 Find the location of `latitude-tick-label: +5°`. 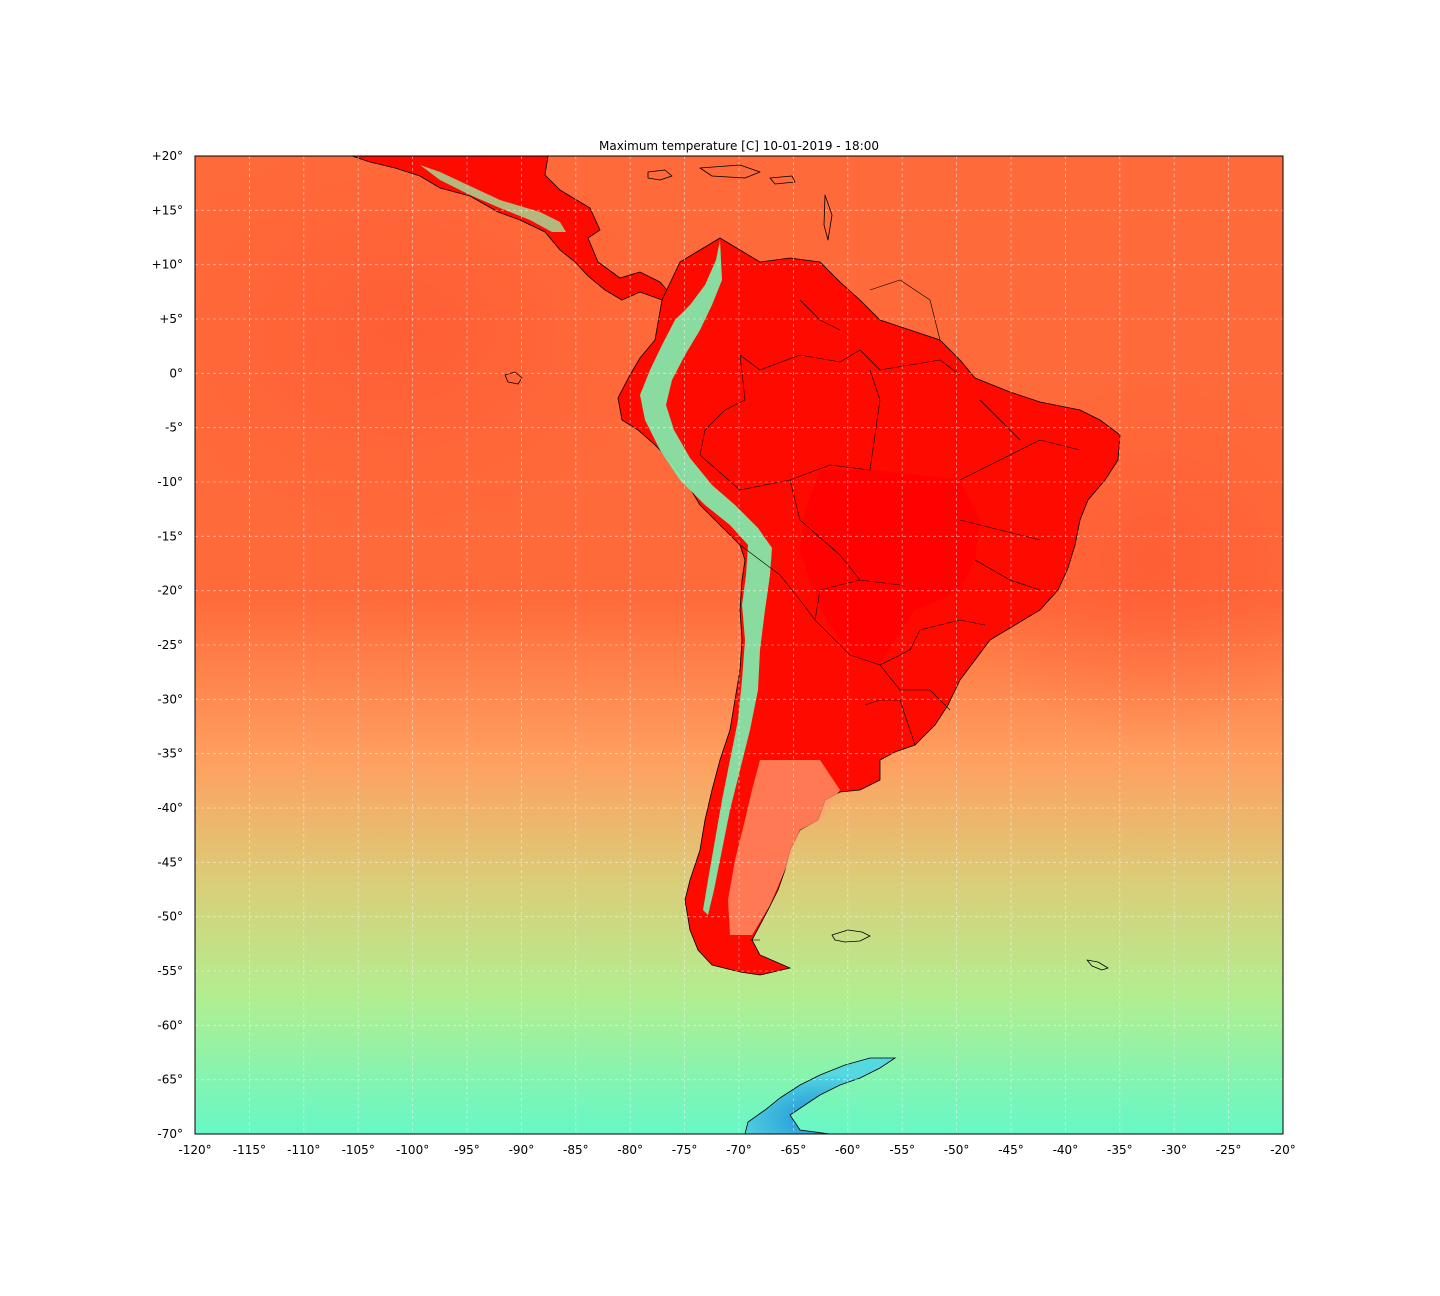

latitude-tick-label: +5° is located at coordinates (171, 319).